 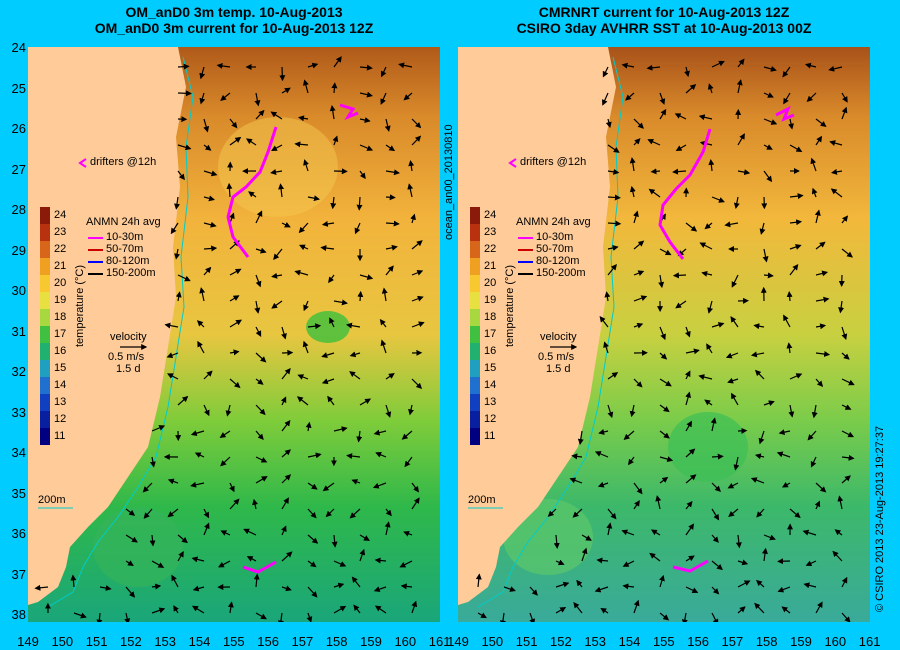 What do you see at coordinates (82, 163) in the screenshot?
I see `drifter-legend-marker` at bounding box center [82, 163].